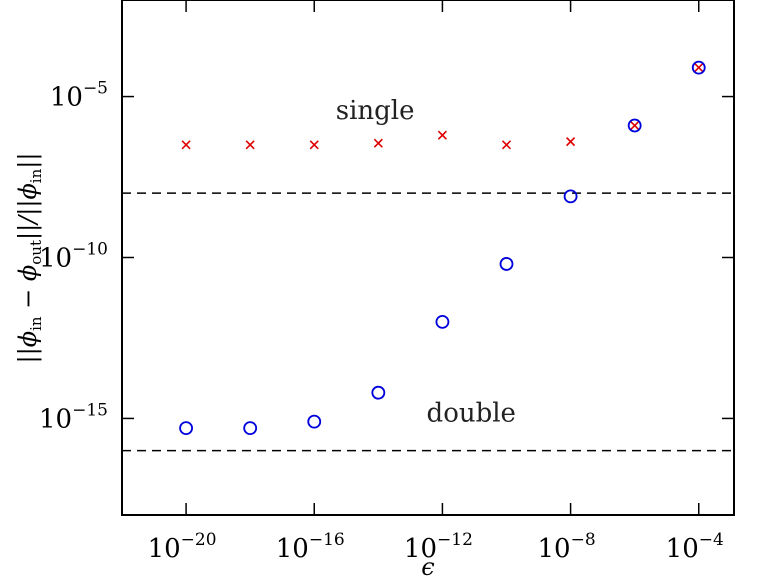 This screenshot has width=759, height=582. What do you see at coordinates (375, 111) in the screenshot?
I see `annotation-single: single` at bounding box center [375, 111].